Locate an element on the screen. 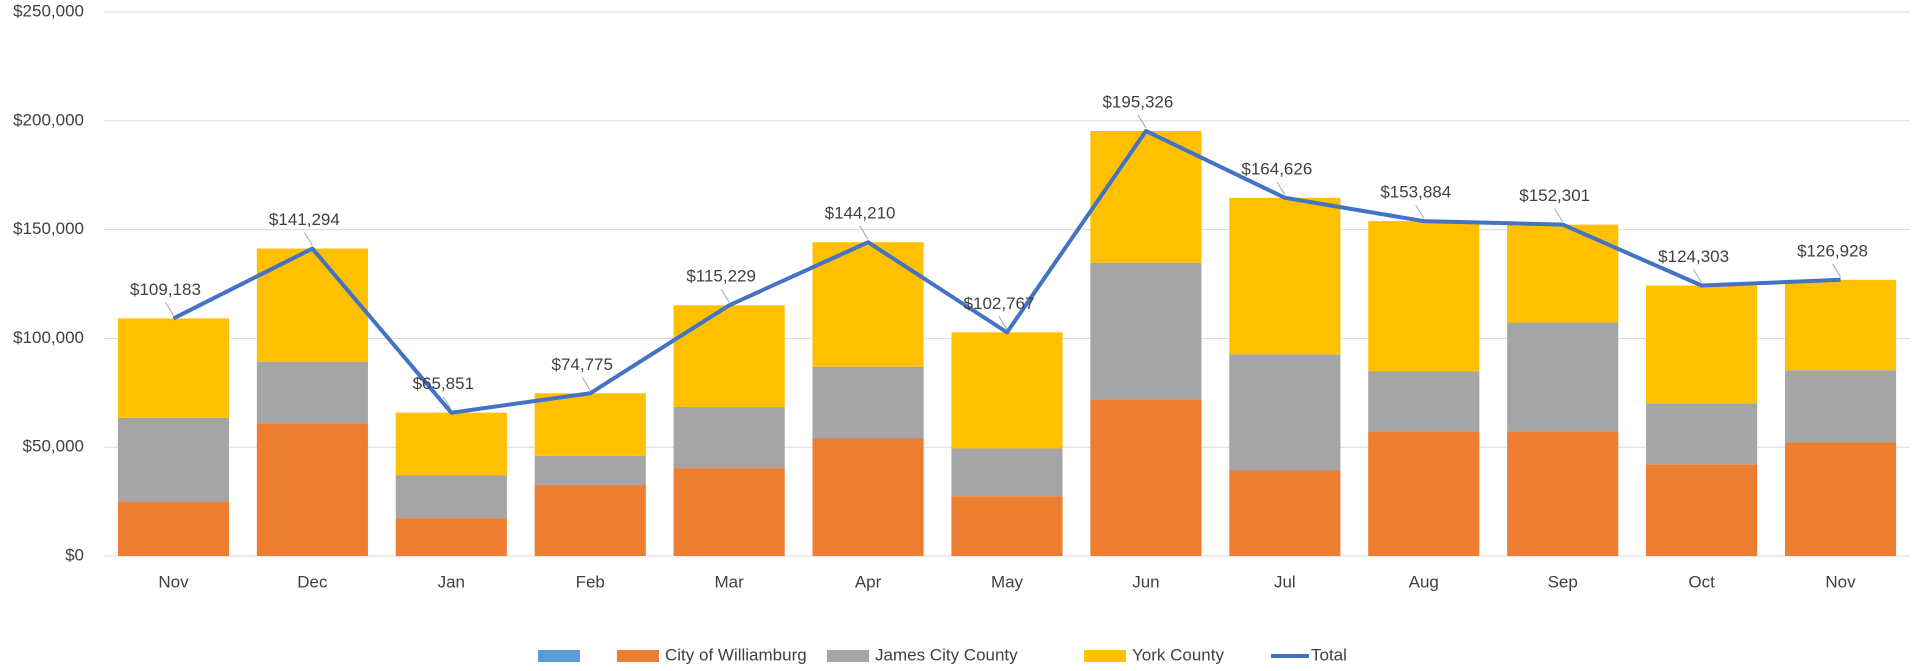 Image resolution: width=1916 pixels, height=671 pixels. data-label: $124,303 is located at coordinates (1693, 256).